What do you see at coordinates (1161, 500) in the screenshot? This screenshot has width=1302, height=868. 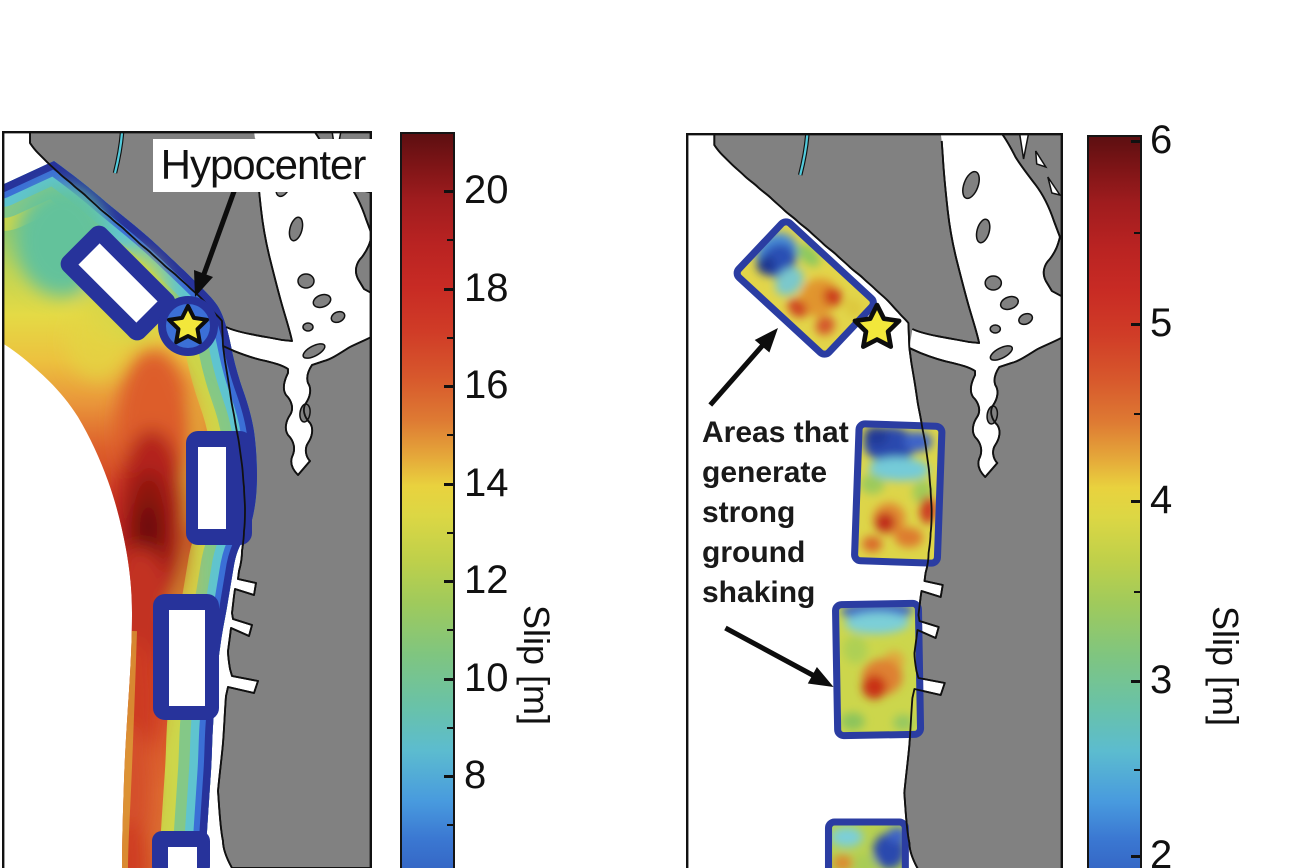 I see `colorbar-tick-label: 4` at bounding box center [1161, 500].